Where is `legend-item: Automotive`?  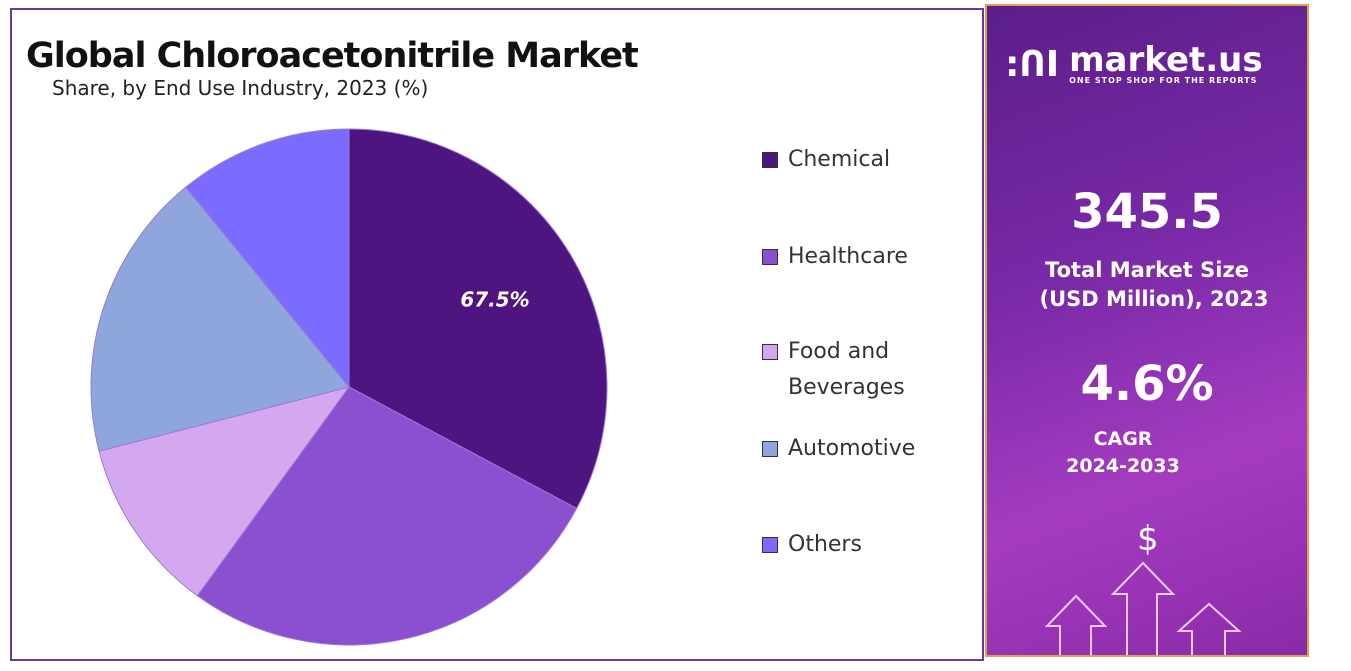
legend-item: Automotive is located at coordinates (862, 449).